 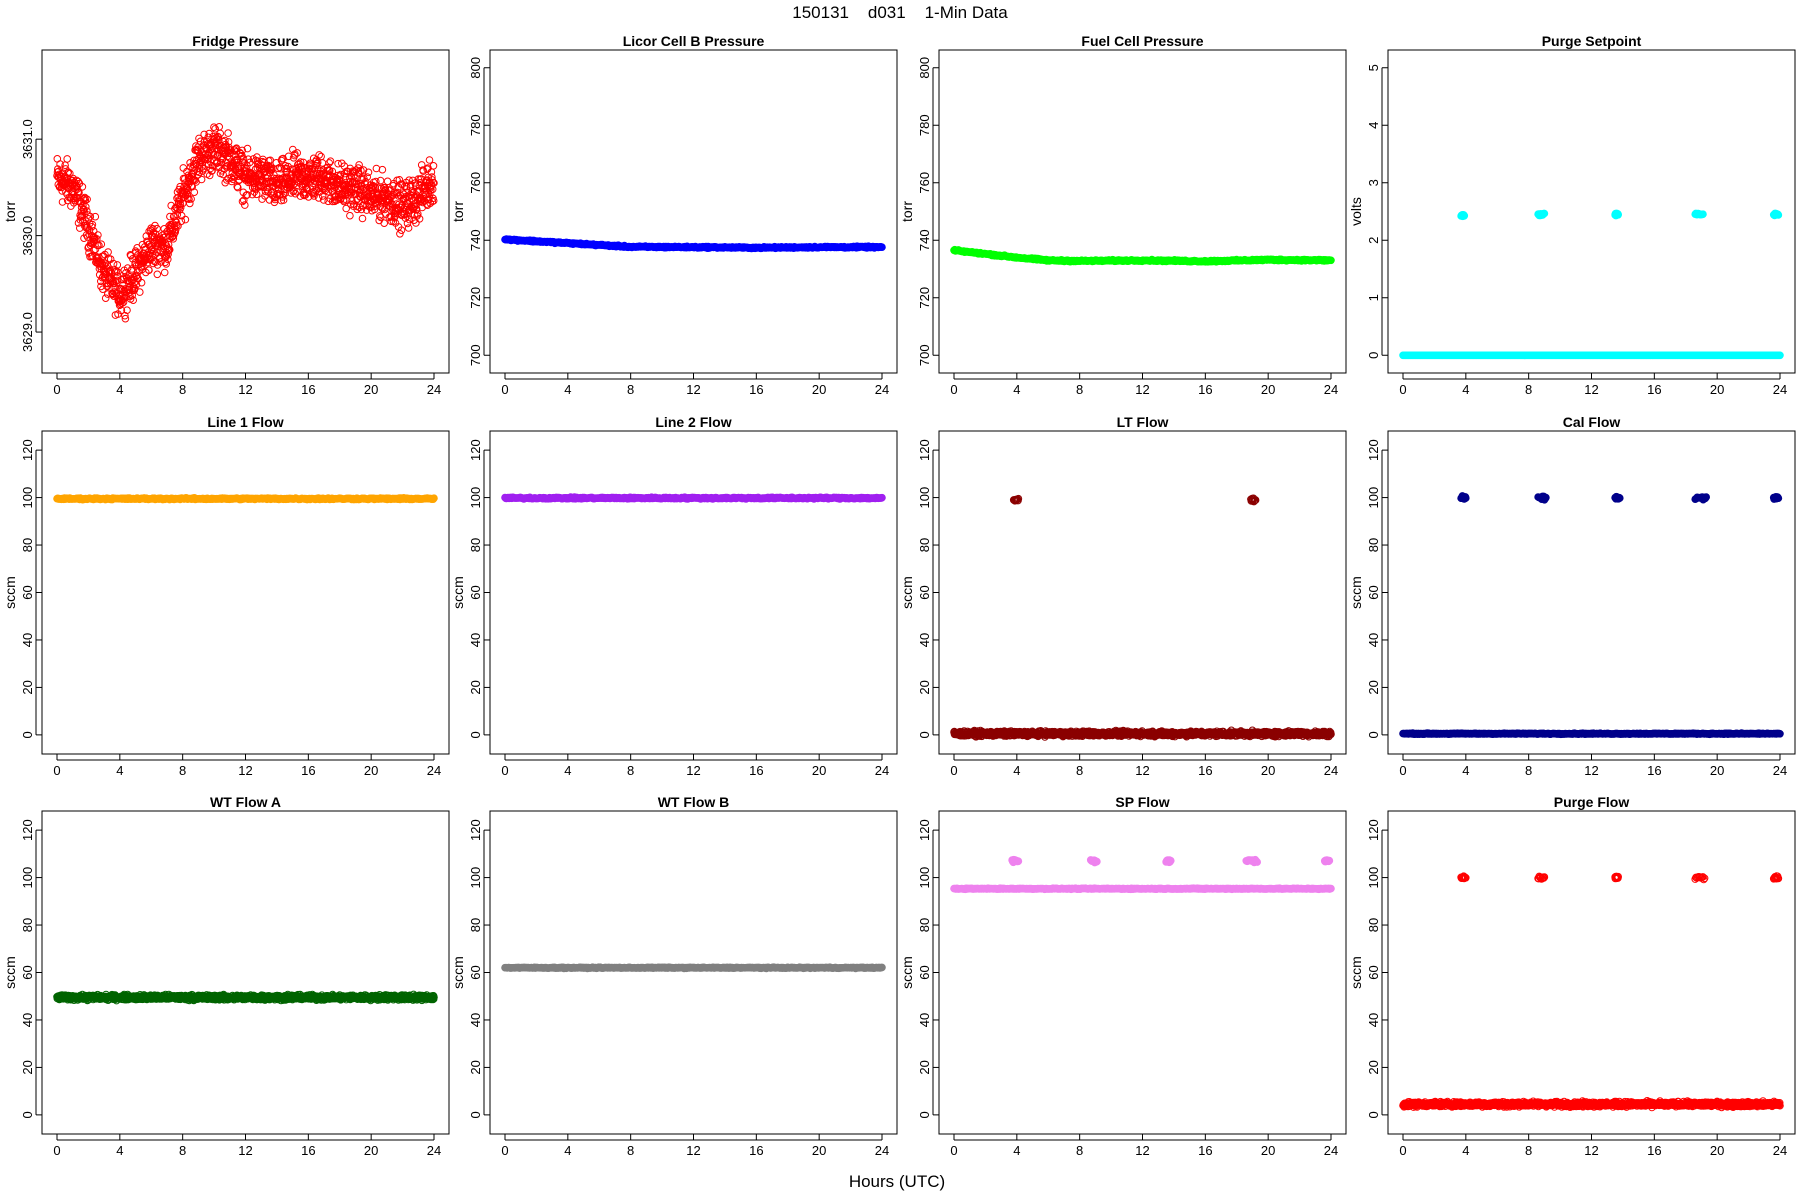 What do you see at coordinates (27, 236) in the screenshot?
I see `y-tick-label: 3630.0` at bounding box center [27, 236].